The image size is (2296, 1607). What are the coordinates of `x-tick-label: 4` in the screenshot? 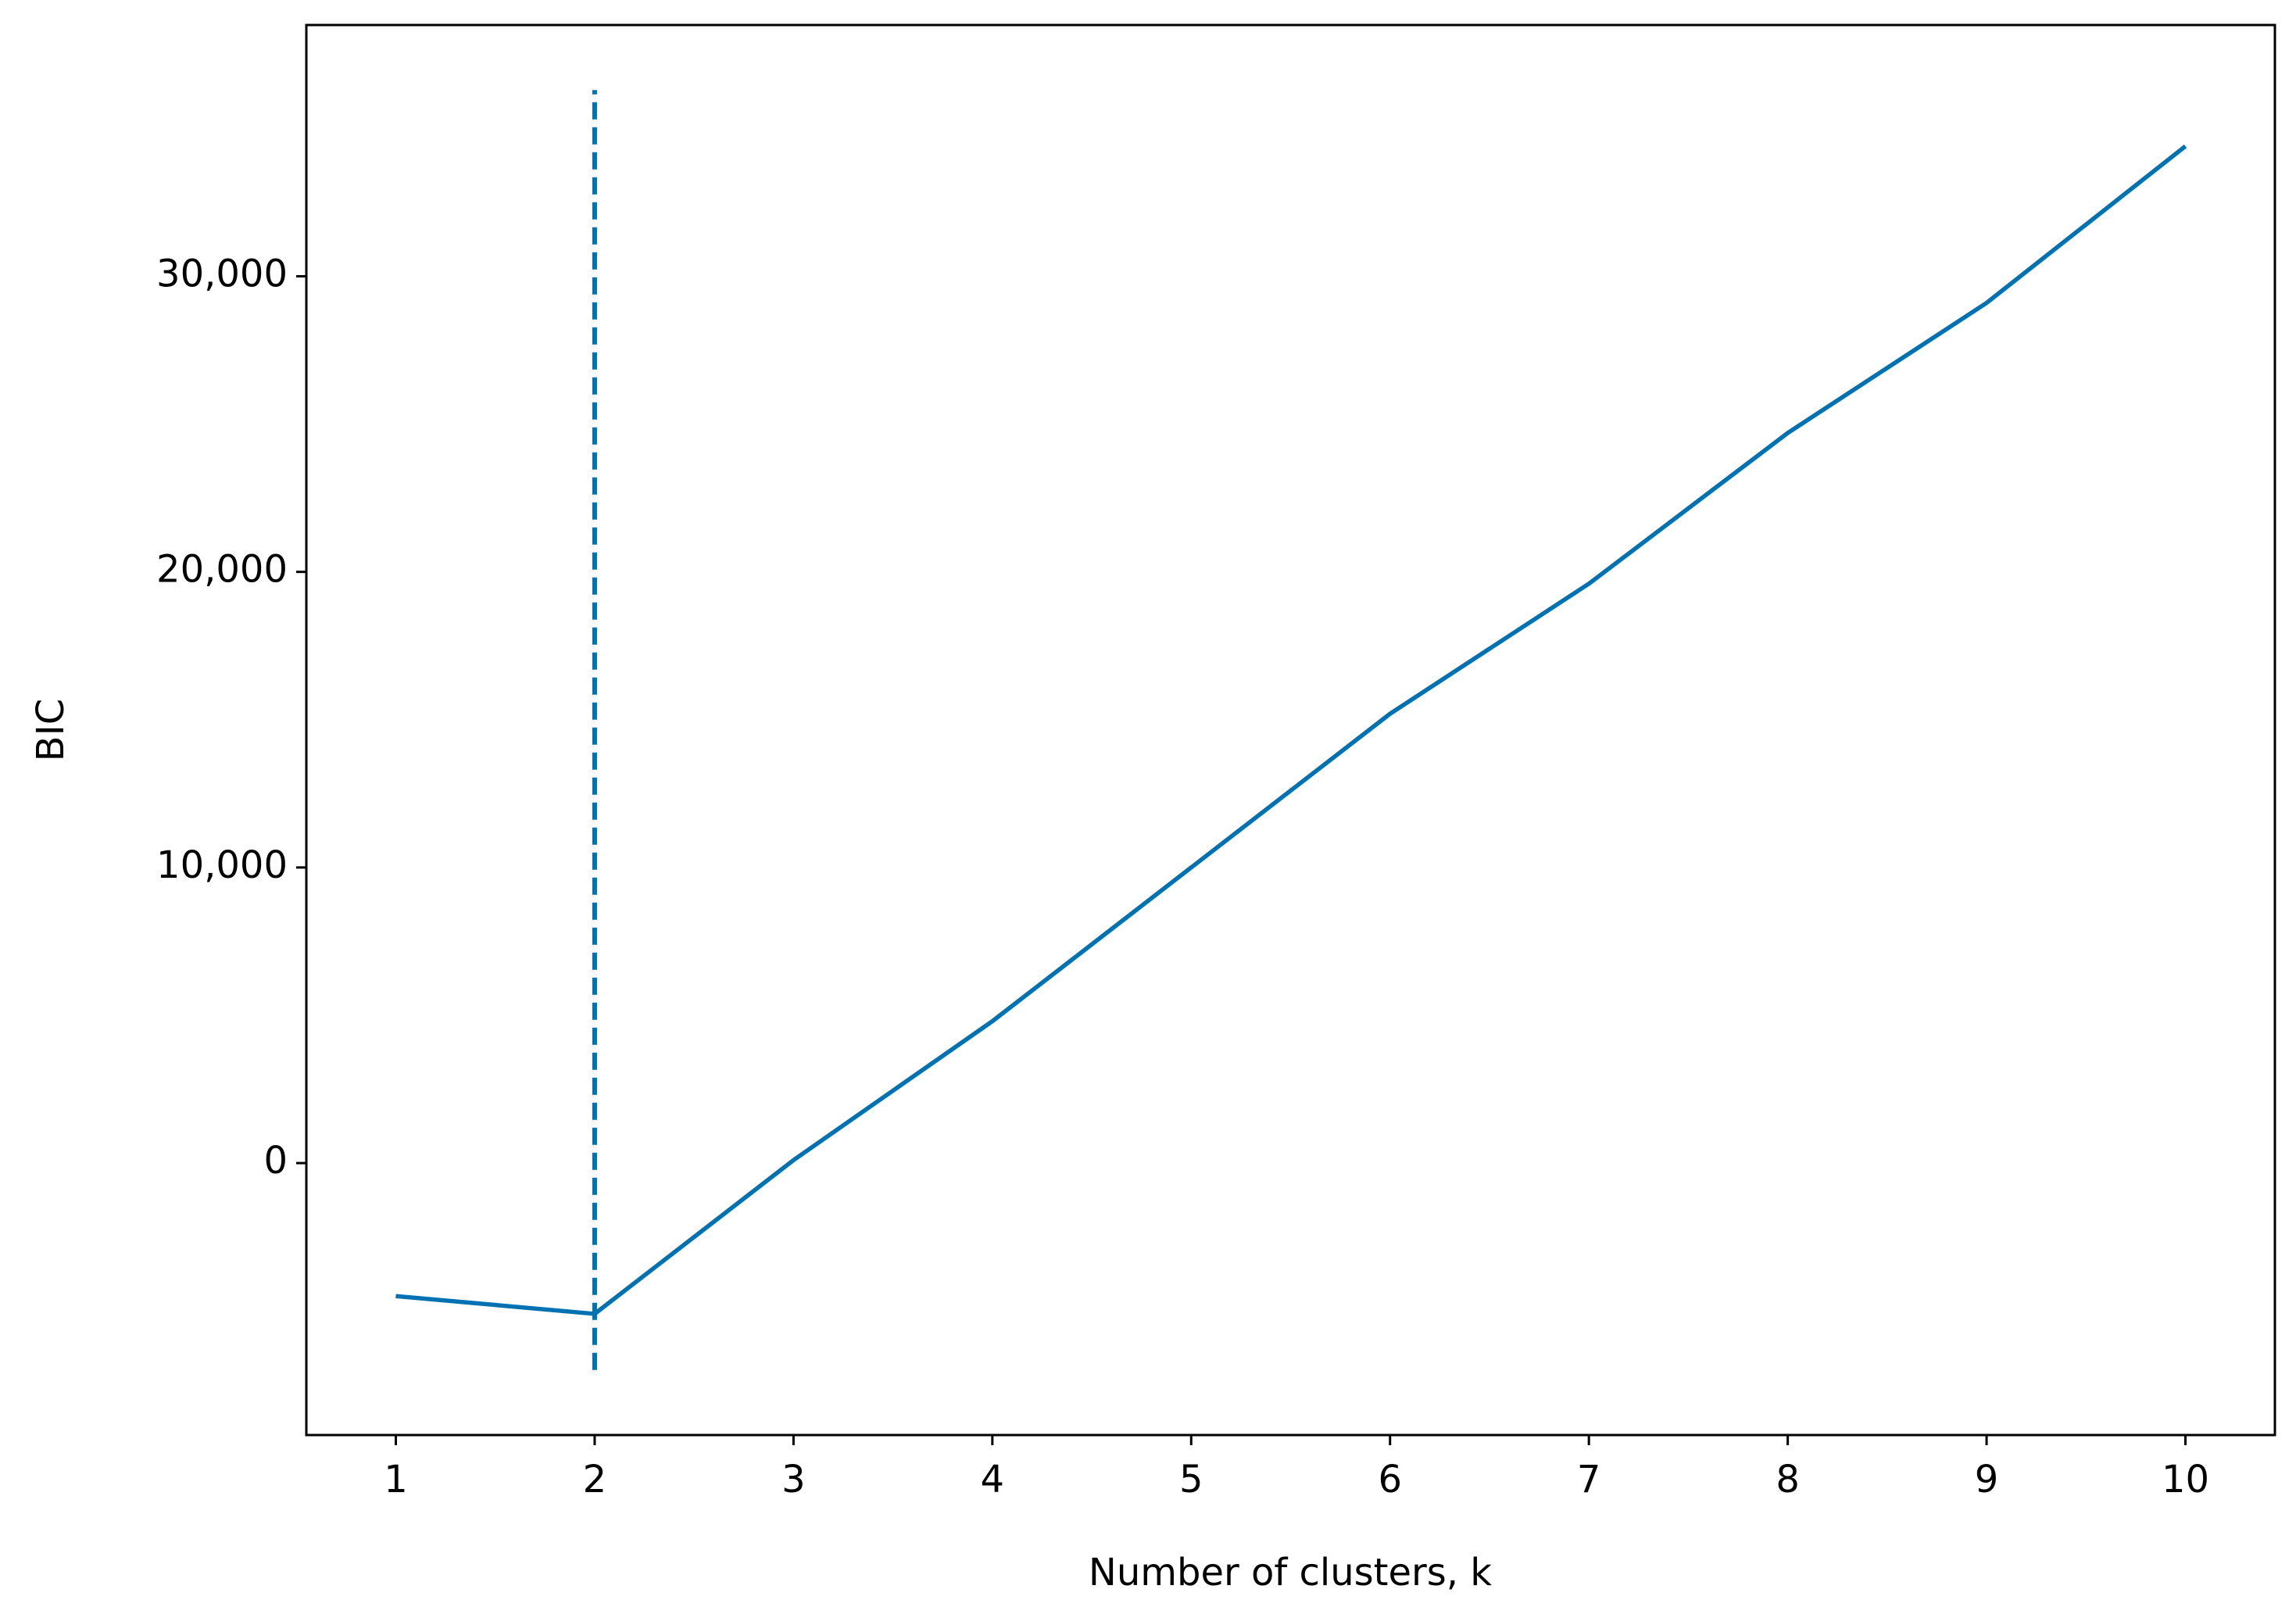 It's located at (993, 1479).